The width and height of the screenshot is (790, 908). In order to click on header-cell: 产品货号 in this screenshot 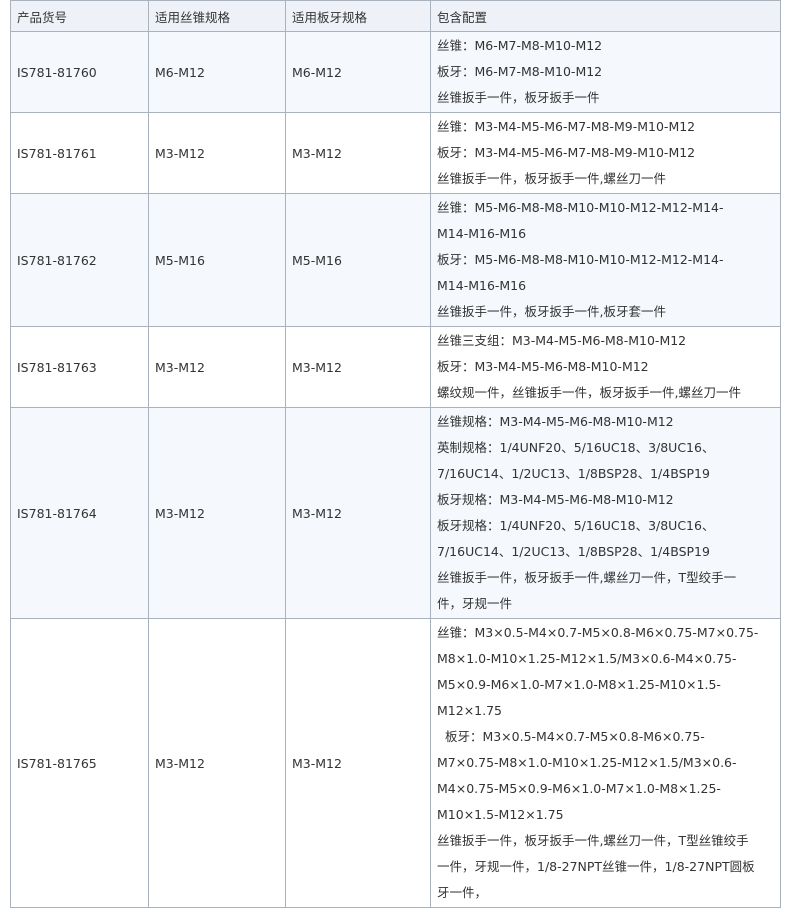, I will do `click(79, 16)`.